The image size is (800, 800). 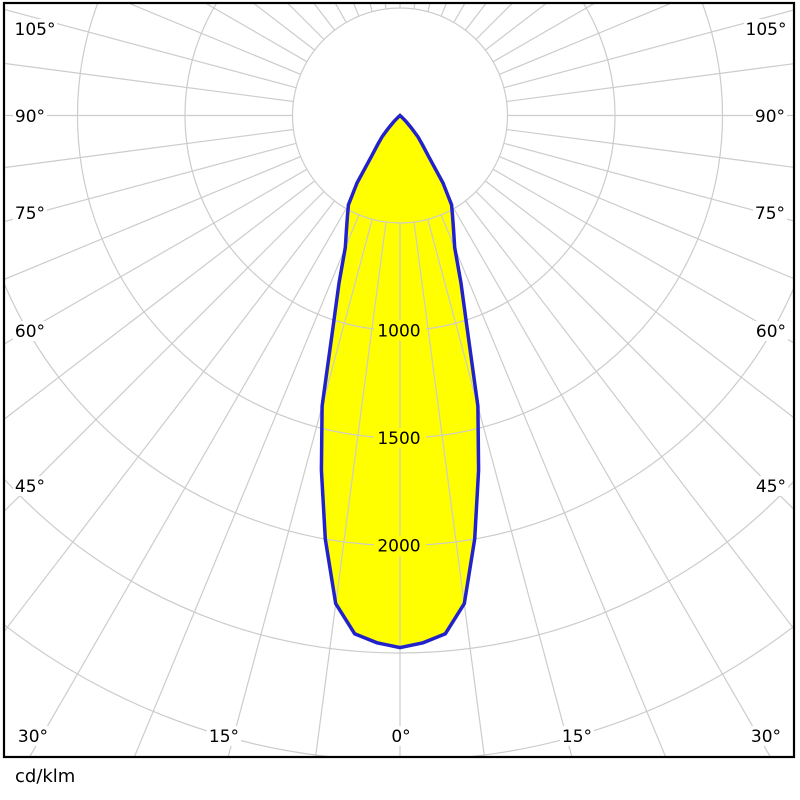 I want to click on unit-label: cd/klm, so click(x=45, y=776).